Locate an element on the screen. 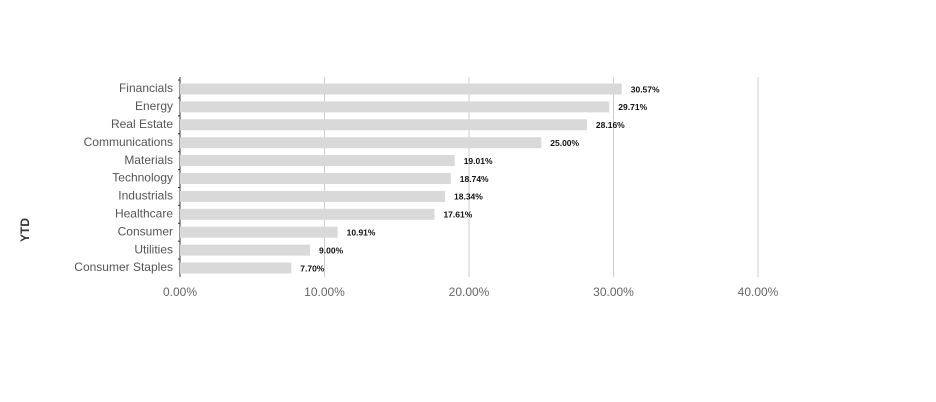 This screenshot has width=936, height=402. category-label: Consumer is located at coordinates (145, 231).